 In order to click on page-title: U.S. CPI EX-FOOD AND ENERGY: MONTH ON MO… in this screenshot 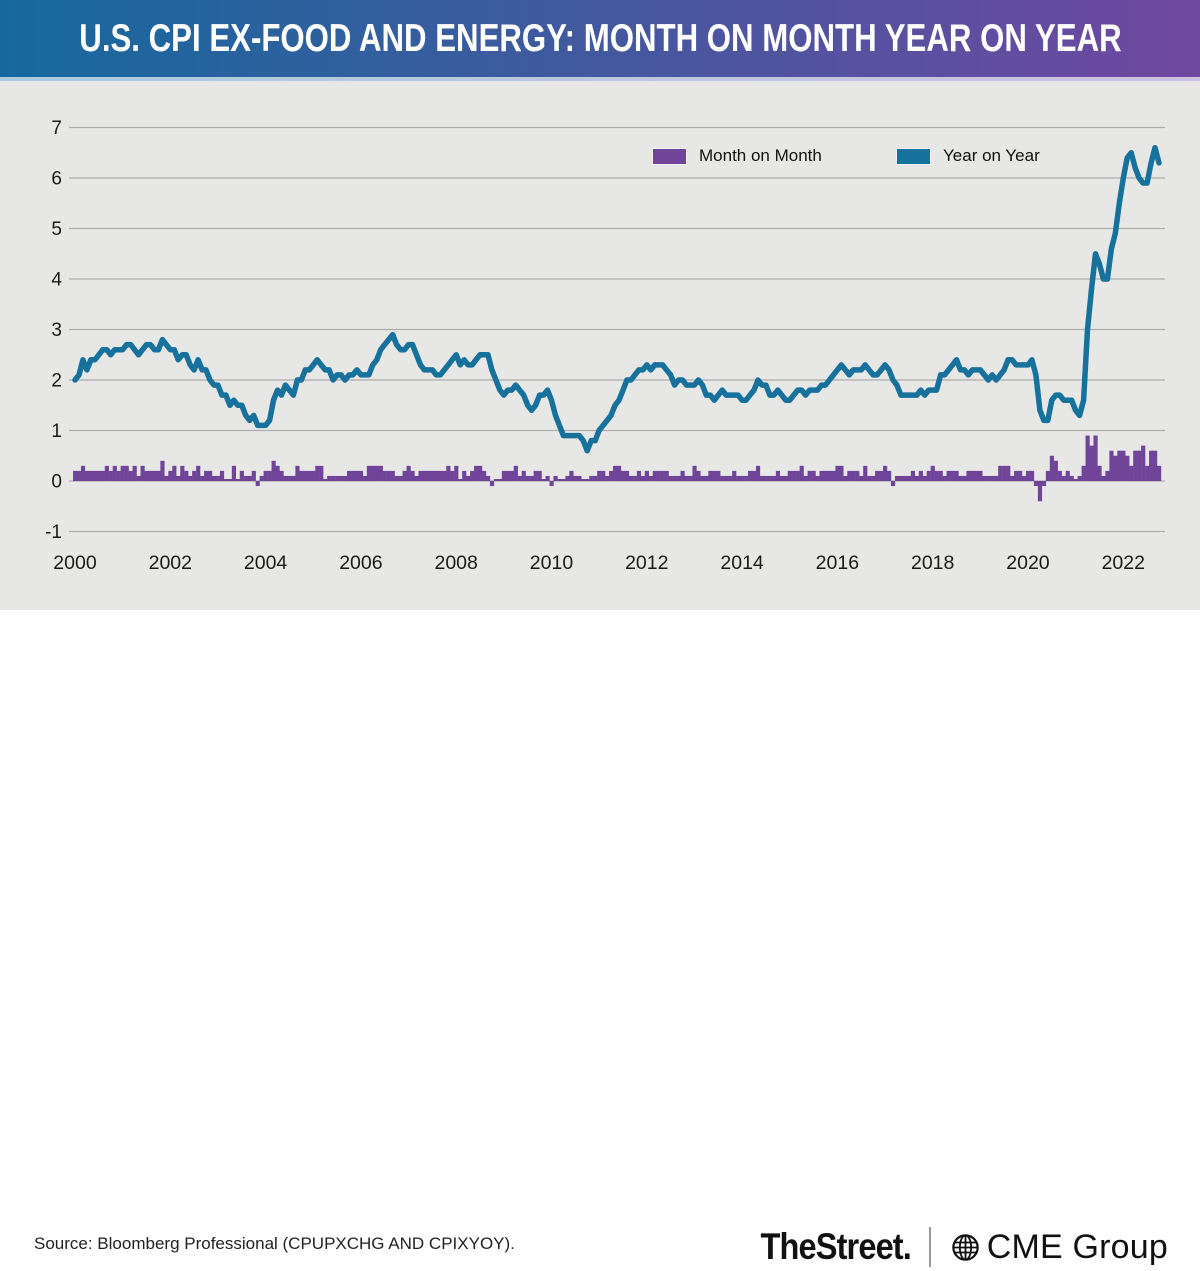, I will do `click(600, 38)`.